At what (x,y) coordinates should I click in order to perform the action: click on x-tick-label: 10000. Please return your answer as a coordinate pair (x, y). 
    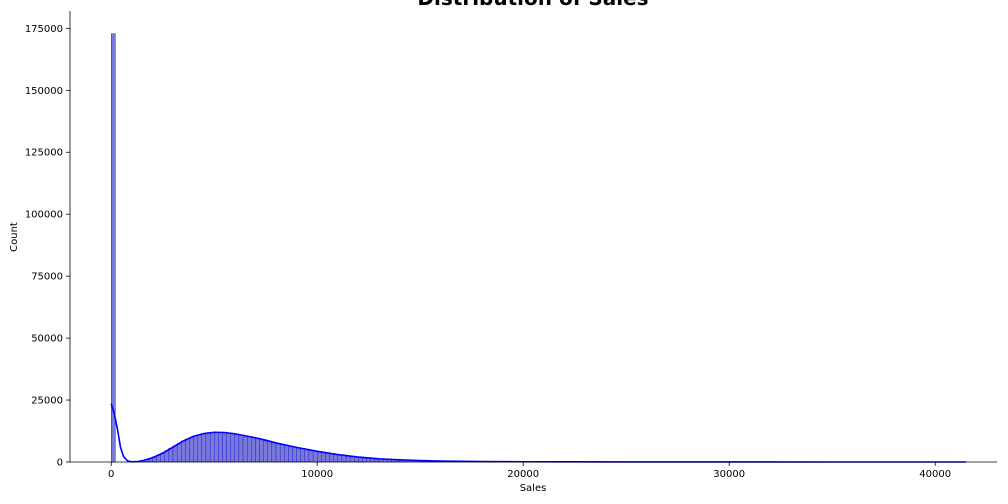
    Looking at the image, I should click on (317, 474).